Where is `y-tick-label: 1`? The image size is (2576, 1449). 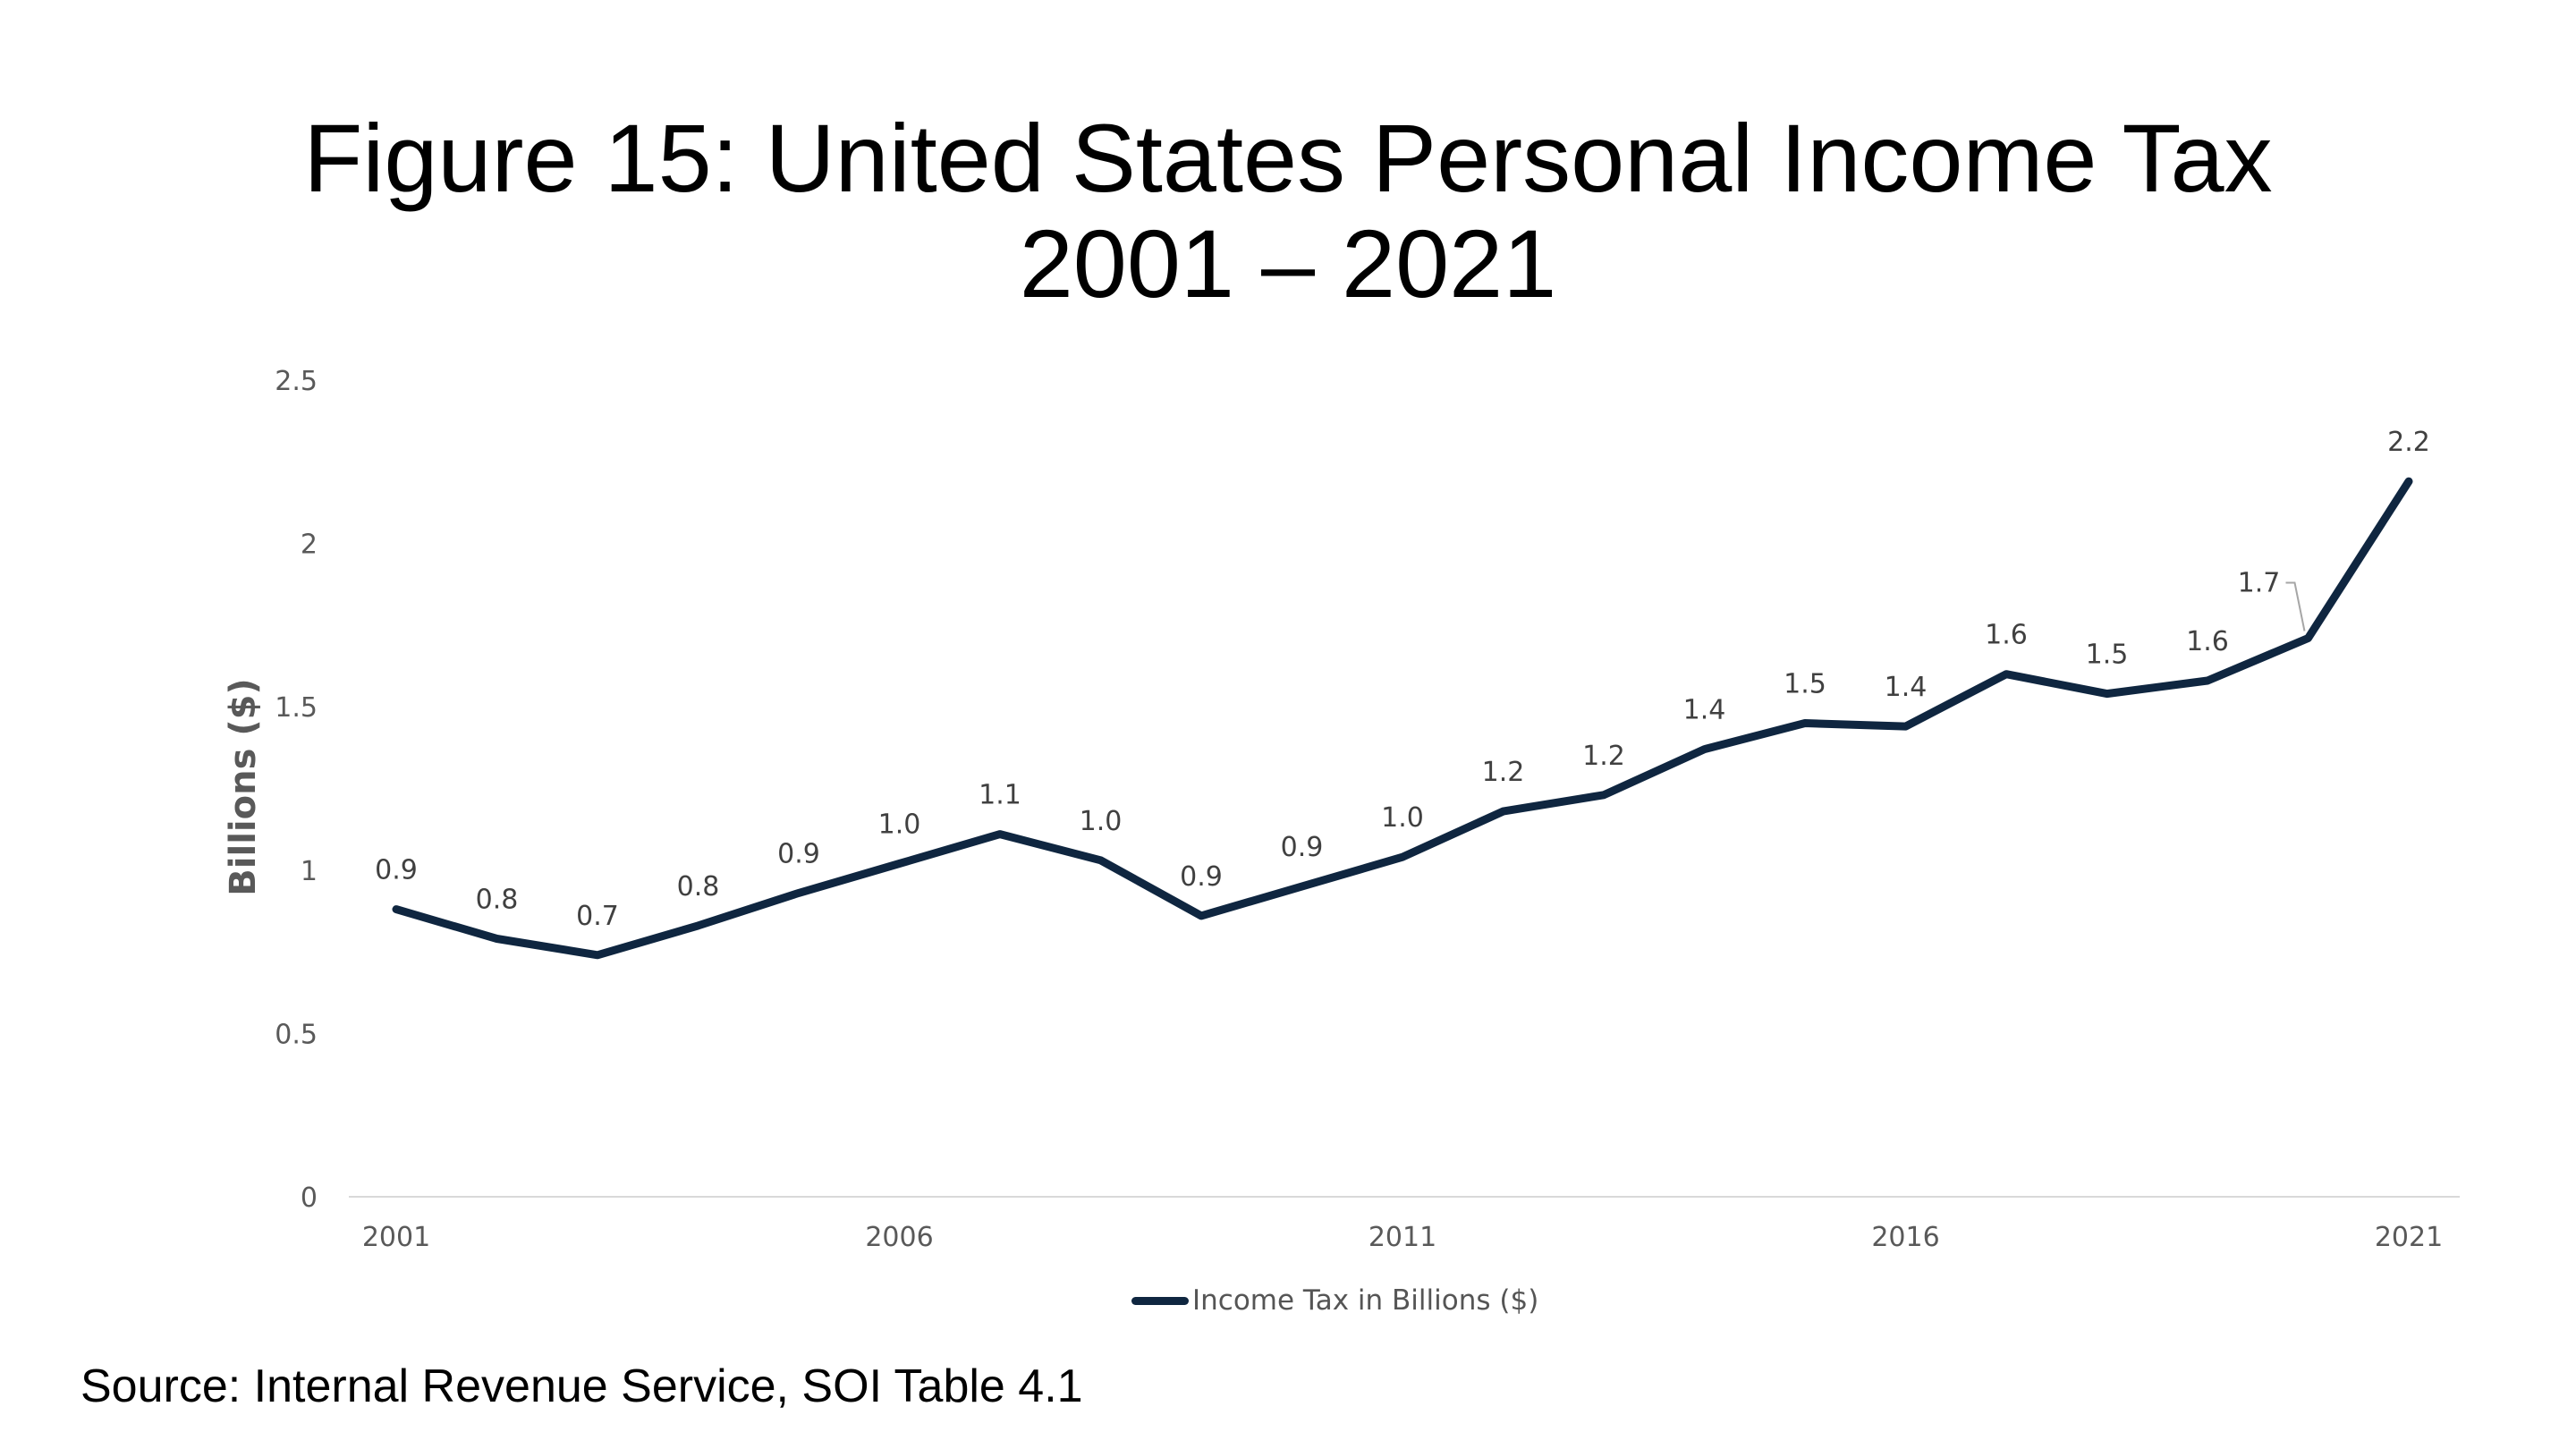 y-tick-label: 1 is located at coordinates (309, 871).